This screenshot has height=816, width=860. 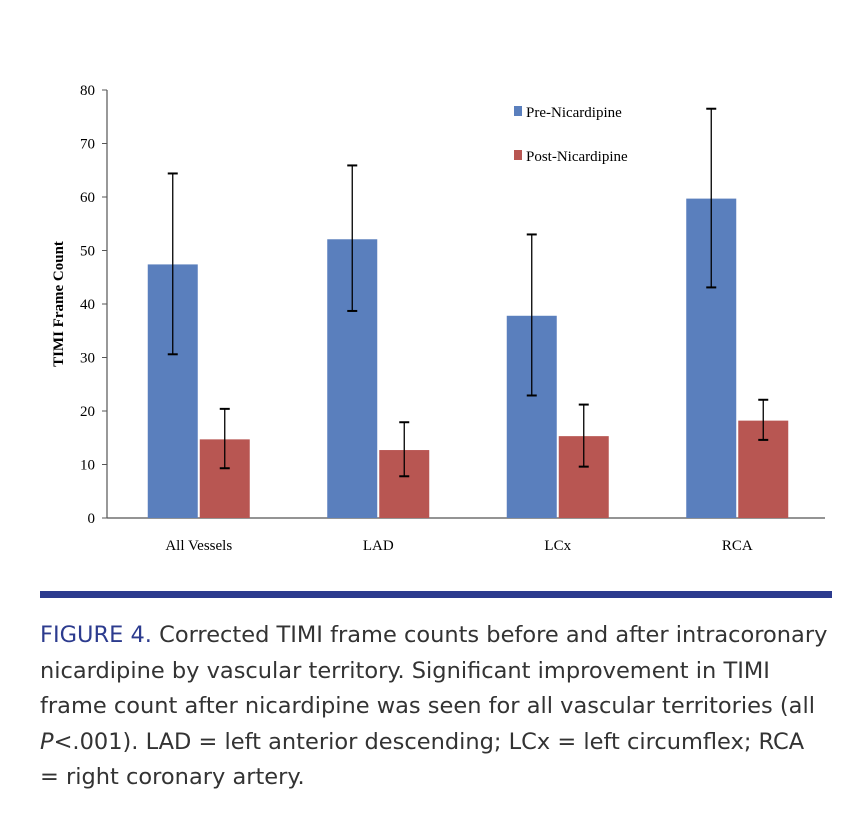 What do you see at coordinates (96, 635) in the screenshot?
I see `figure-label: FIGURE 4.` at bounding box center [96, 635].